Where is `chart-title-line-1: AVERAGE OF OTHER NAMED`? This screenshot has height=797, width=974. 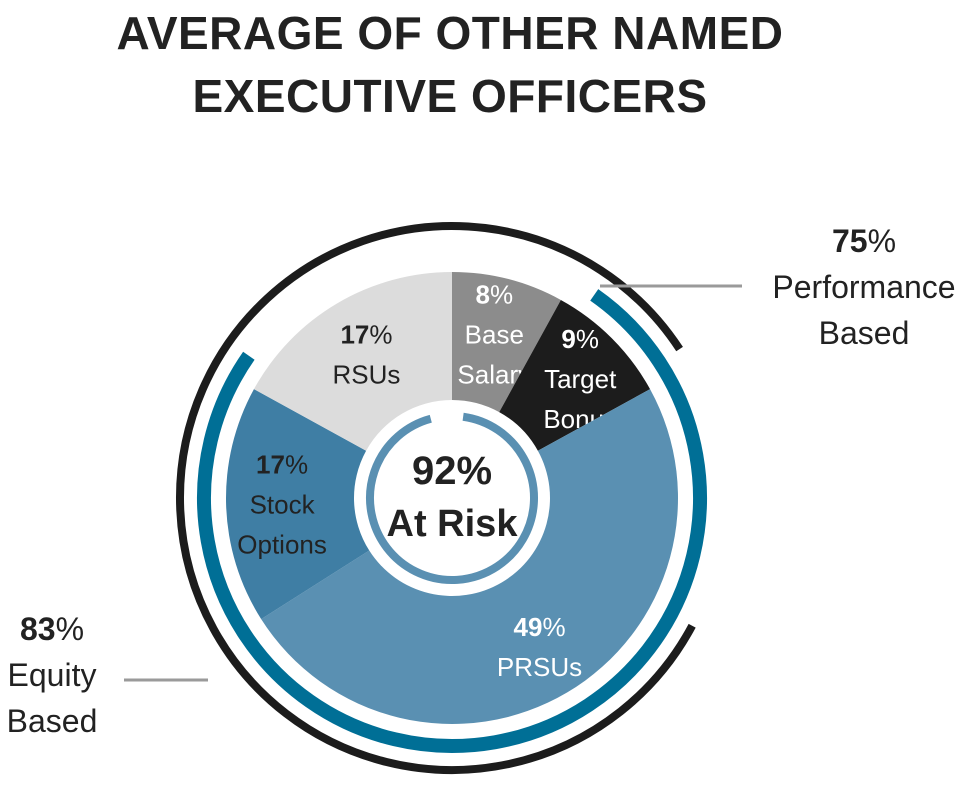 chart-title-line-1: AVERAGE OF OTHER NAMED is located at coordinates (450, 33).